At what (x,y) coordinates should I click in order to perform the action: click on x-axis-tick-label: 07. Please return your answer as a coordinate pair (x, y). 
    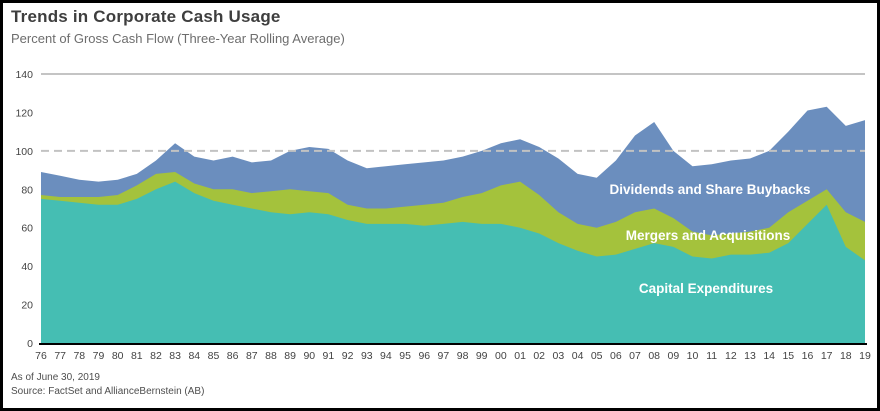
    Looking at the image, I should click on (635, 356).